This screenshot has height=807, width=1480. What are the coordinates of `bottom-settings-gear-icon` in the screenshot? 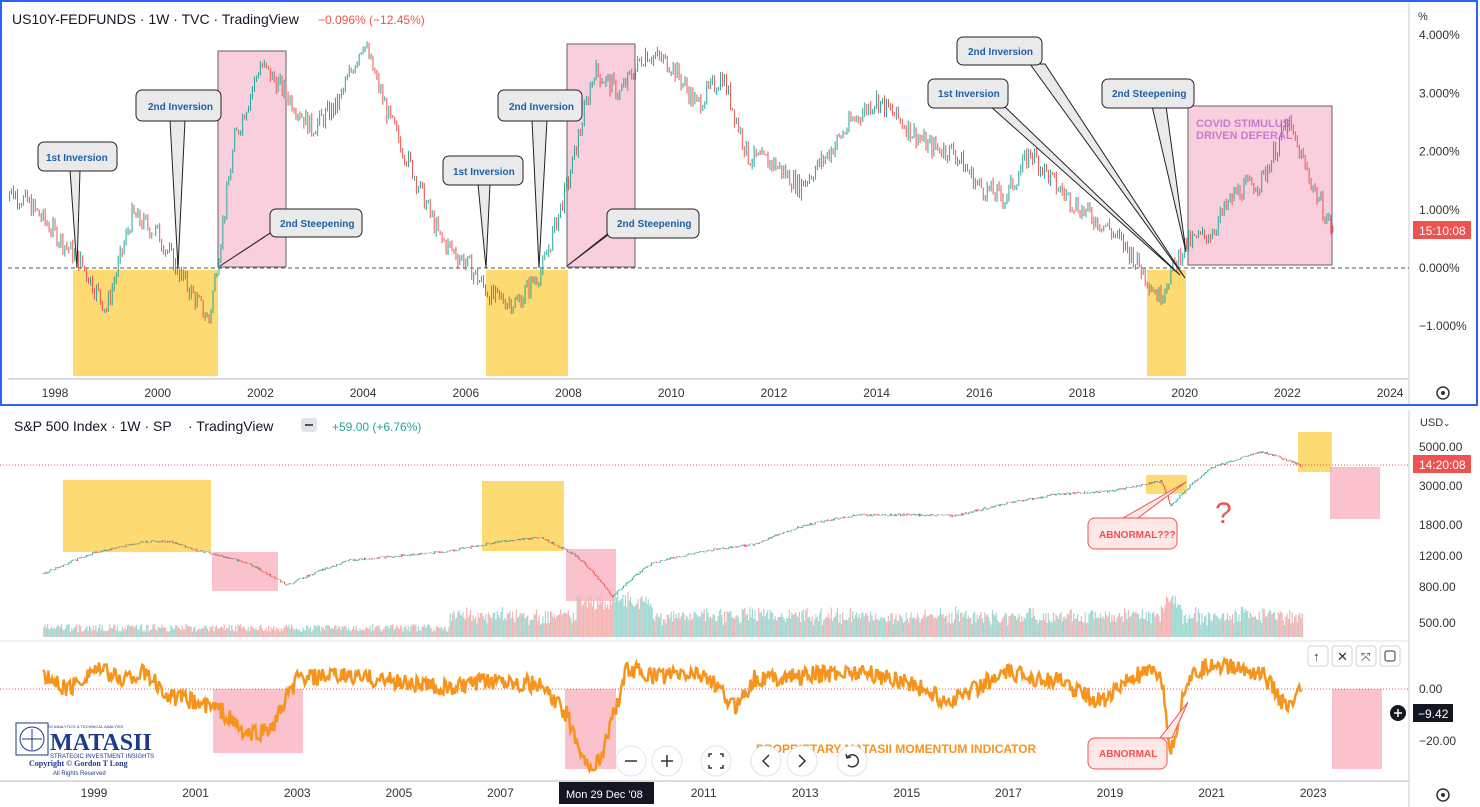 It's located at (1443, 795).